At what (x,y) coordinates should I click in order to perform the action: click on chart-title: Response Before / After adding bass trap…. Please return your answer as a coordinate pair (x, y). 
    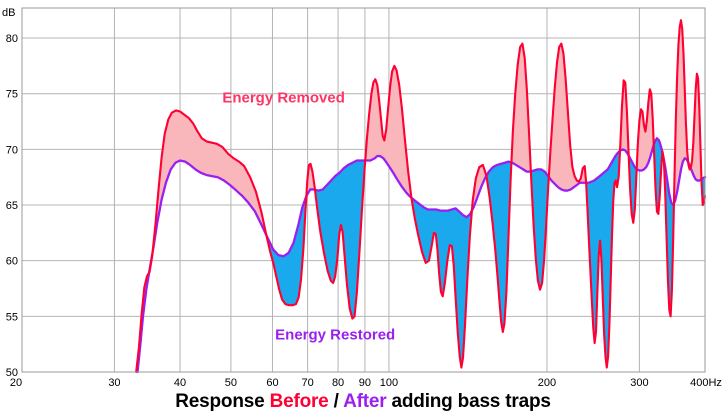
    Looking at the image, I should click on (363, 402).